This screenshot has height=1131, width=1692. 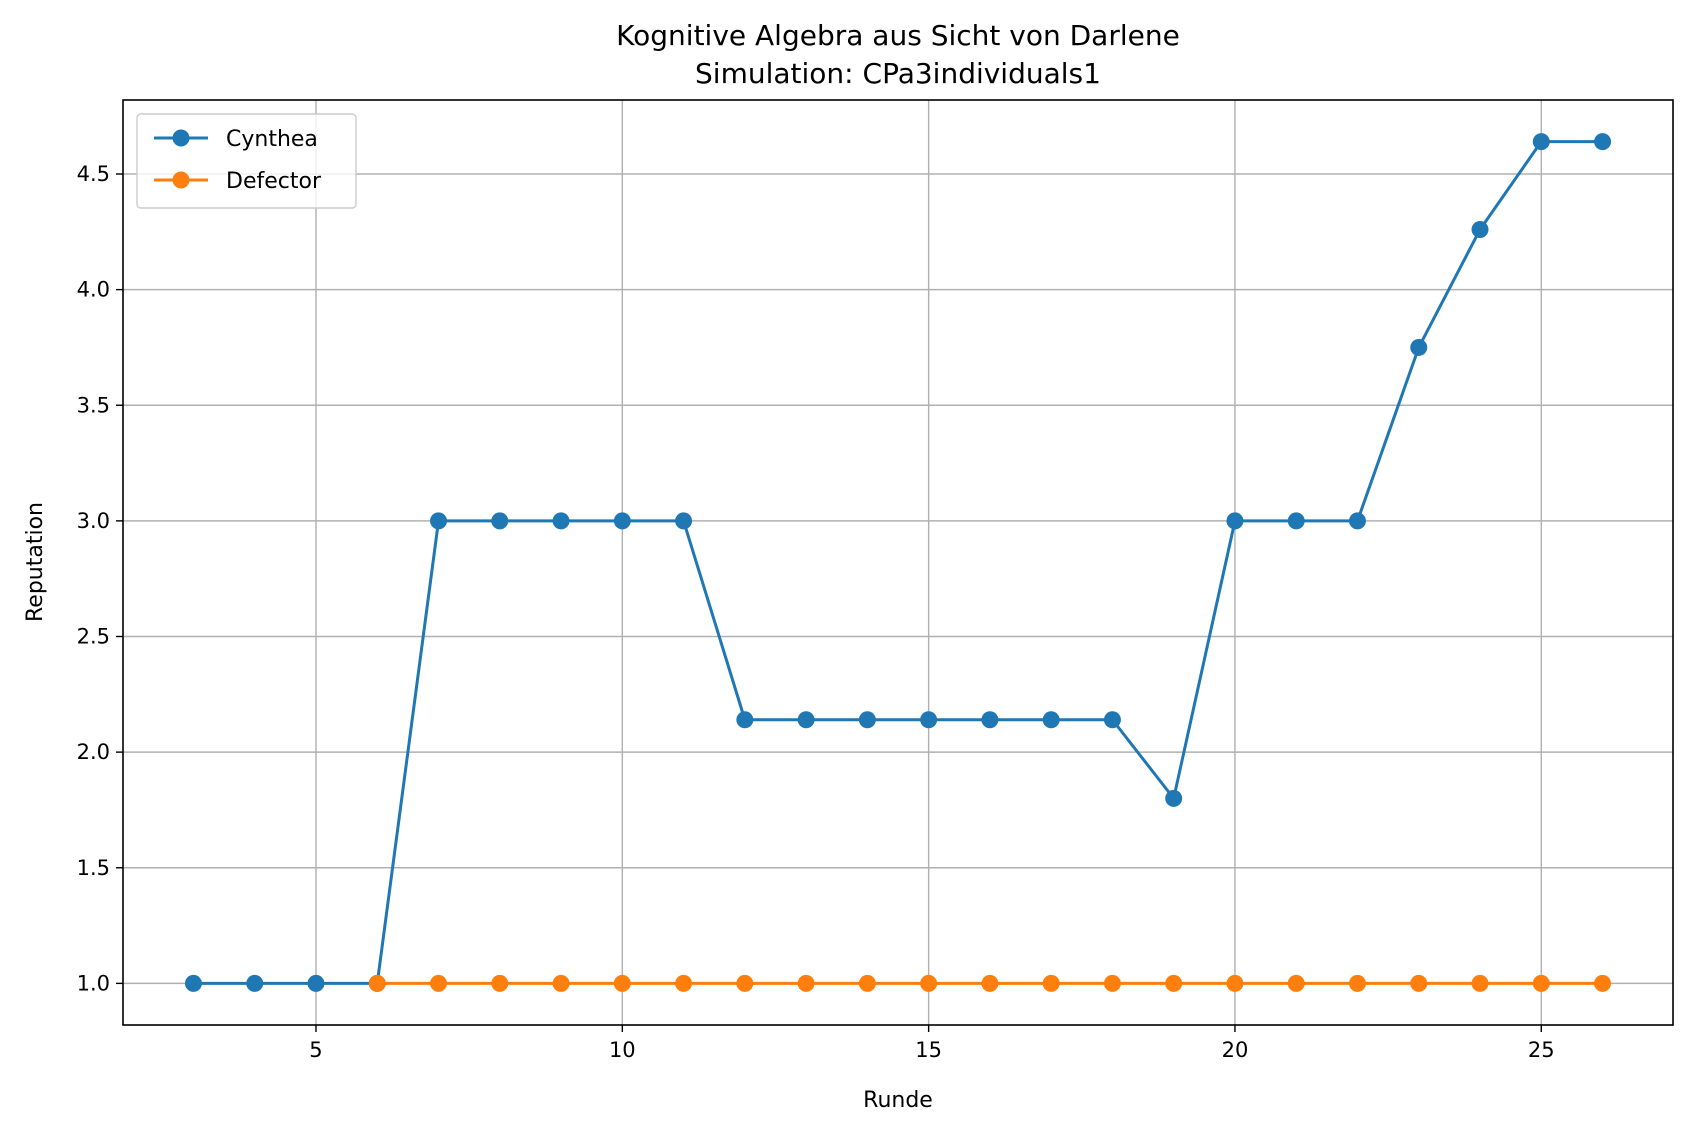 I want to click on legend-label-cynthea: Cynthea, so click(x=272, y=139).